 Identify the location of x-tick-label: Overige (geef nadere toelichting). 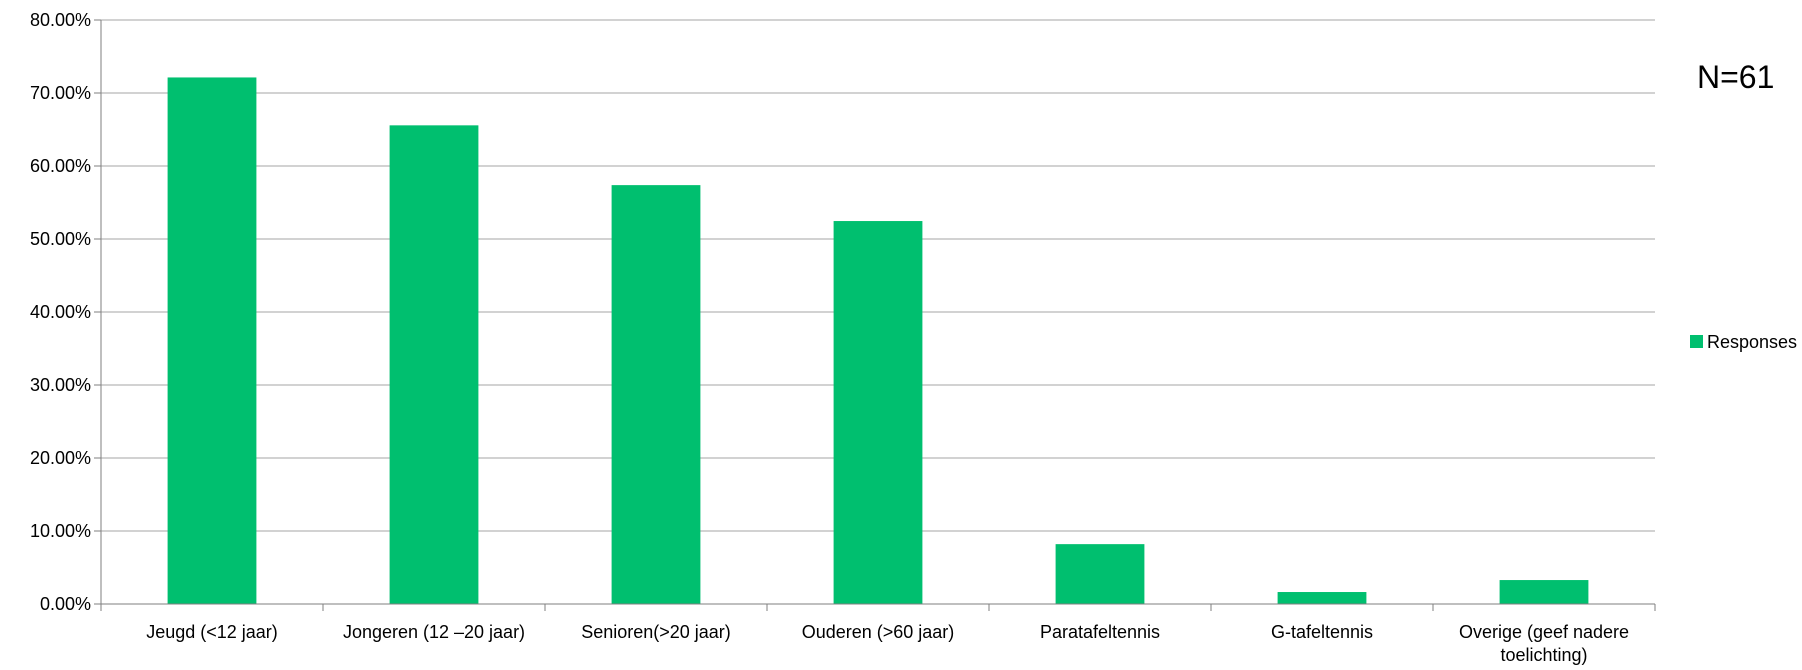
(1544, 643).